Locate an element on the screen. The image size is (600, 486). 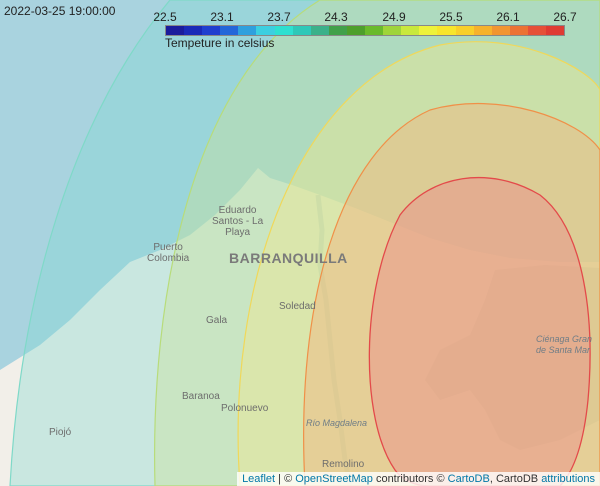
place-label-soledad: Soledad is located at coordinates (297, 306).